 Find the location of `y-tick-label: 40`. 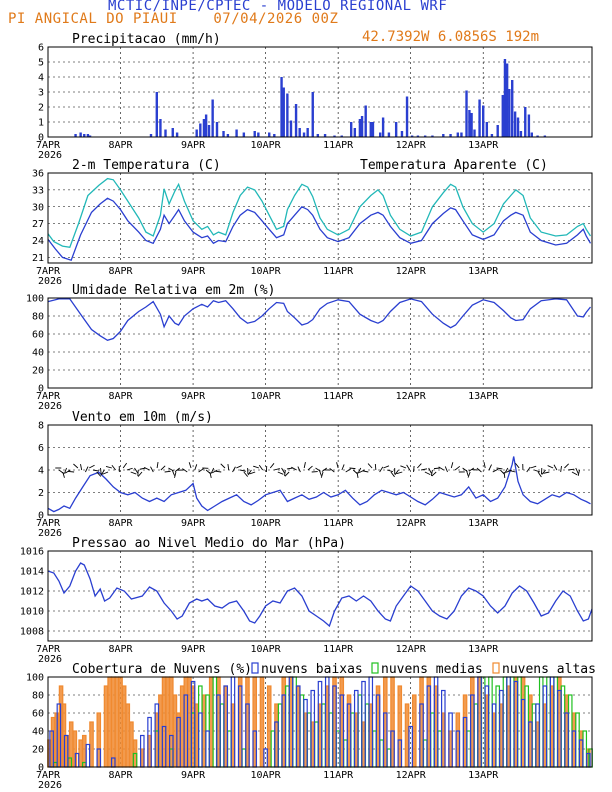

y-tick-label: 40 is located at coordinates (38, 732).